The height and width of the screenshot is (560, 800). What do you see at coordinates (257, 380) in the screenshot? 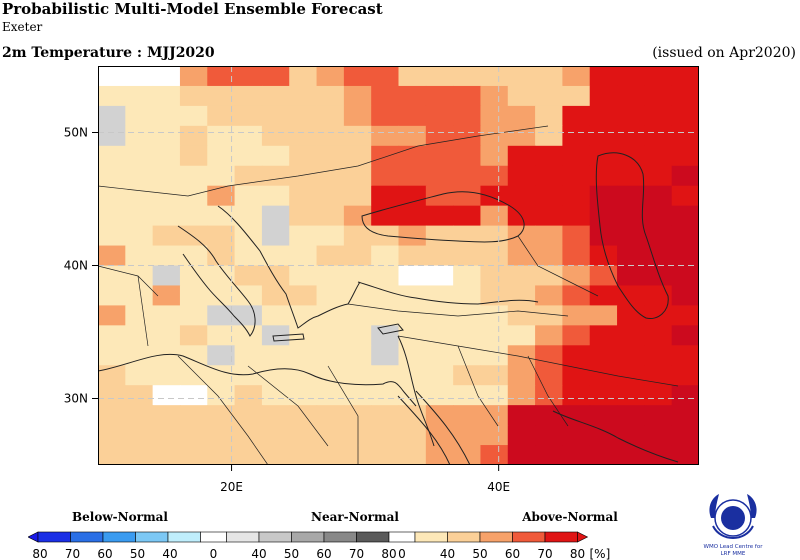
I see `north-africa-coast` at bounding box center [257, 380].